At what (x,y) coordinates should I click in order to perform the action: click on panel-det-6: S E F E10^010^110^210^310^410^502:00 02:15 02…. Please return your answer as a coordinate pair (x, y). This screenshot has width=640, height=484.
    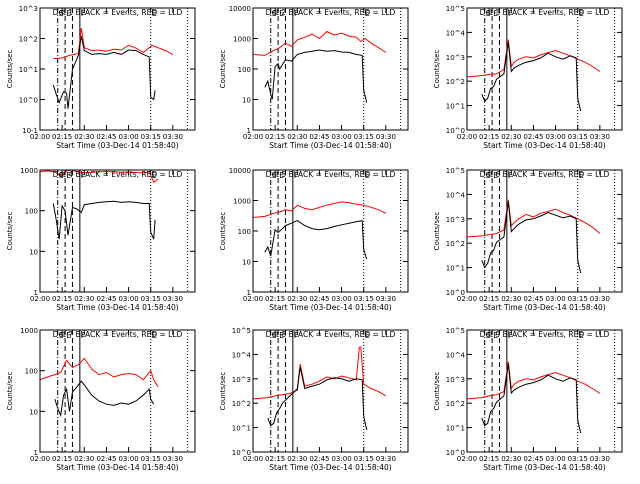
    Looking at the image, I should click on (528, 239).